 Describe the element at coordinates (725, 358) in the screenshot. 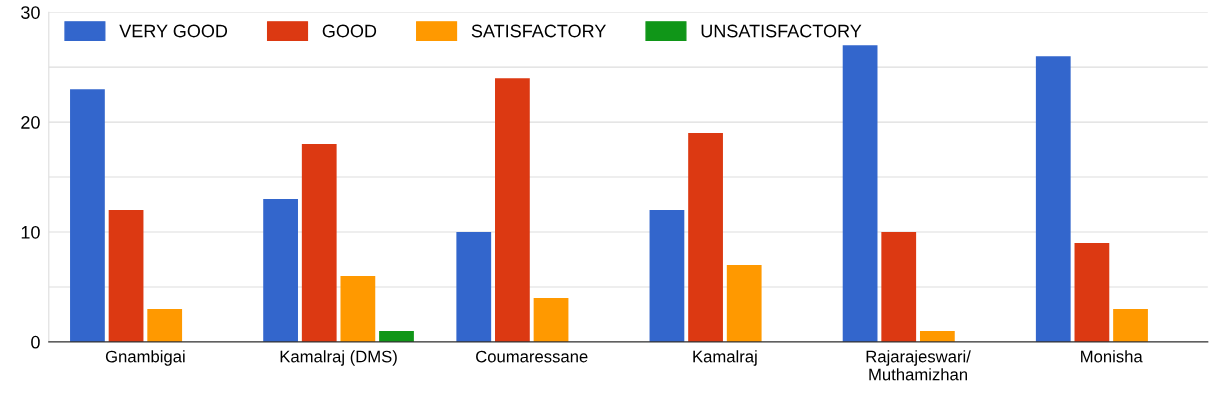

I see `x-tick-label: Kamalraj` at that location.